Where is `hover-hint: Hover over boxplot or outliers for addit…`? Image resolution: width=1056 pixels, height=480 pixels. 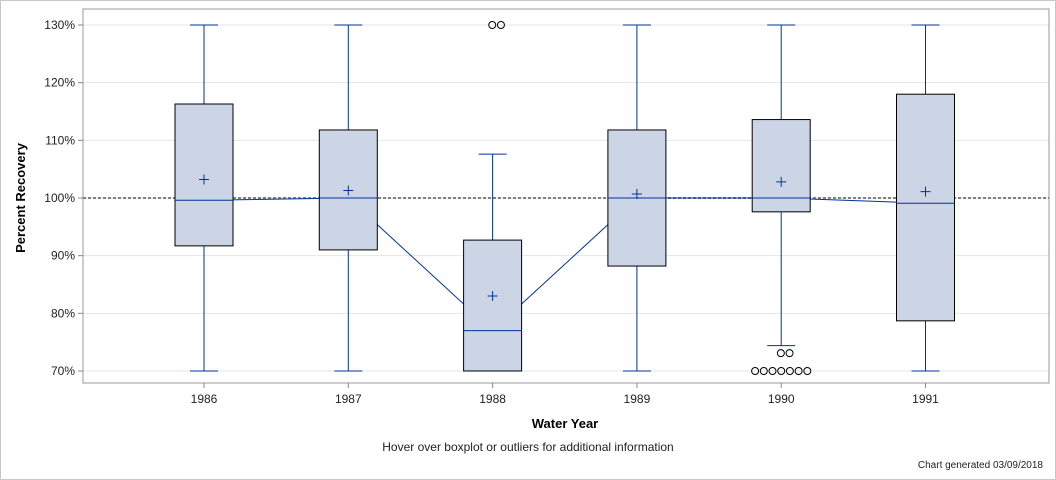 hover-hint: Hover over boxplot or outliers for addit… is located at coordinates (528, 447).